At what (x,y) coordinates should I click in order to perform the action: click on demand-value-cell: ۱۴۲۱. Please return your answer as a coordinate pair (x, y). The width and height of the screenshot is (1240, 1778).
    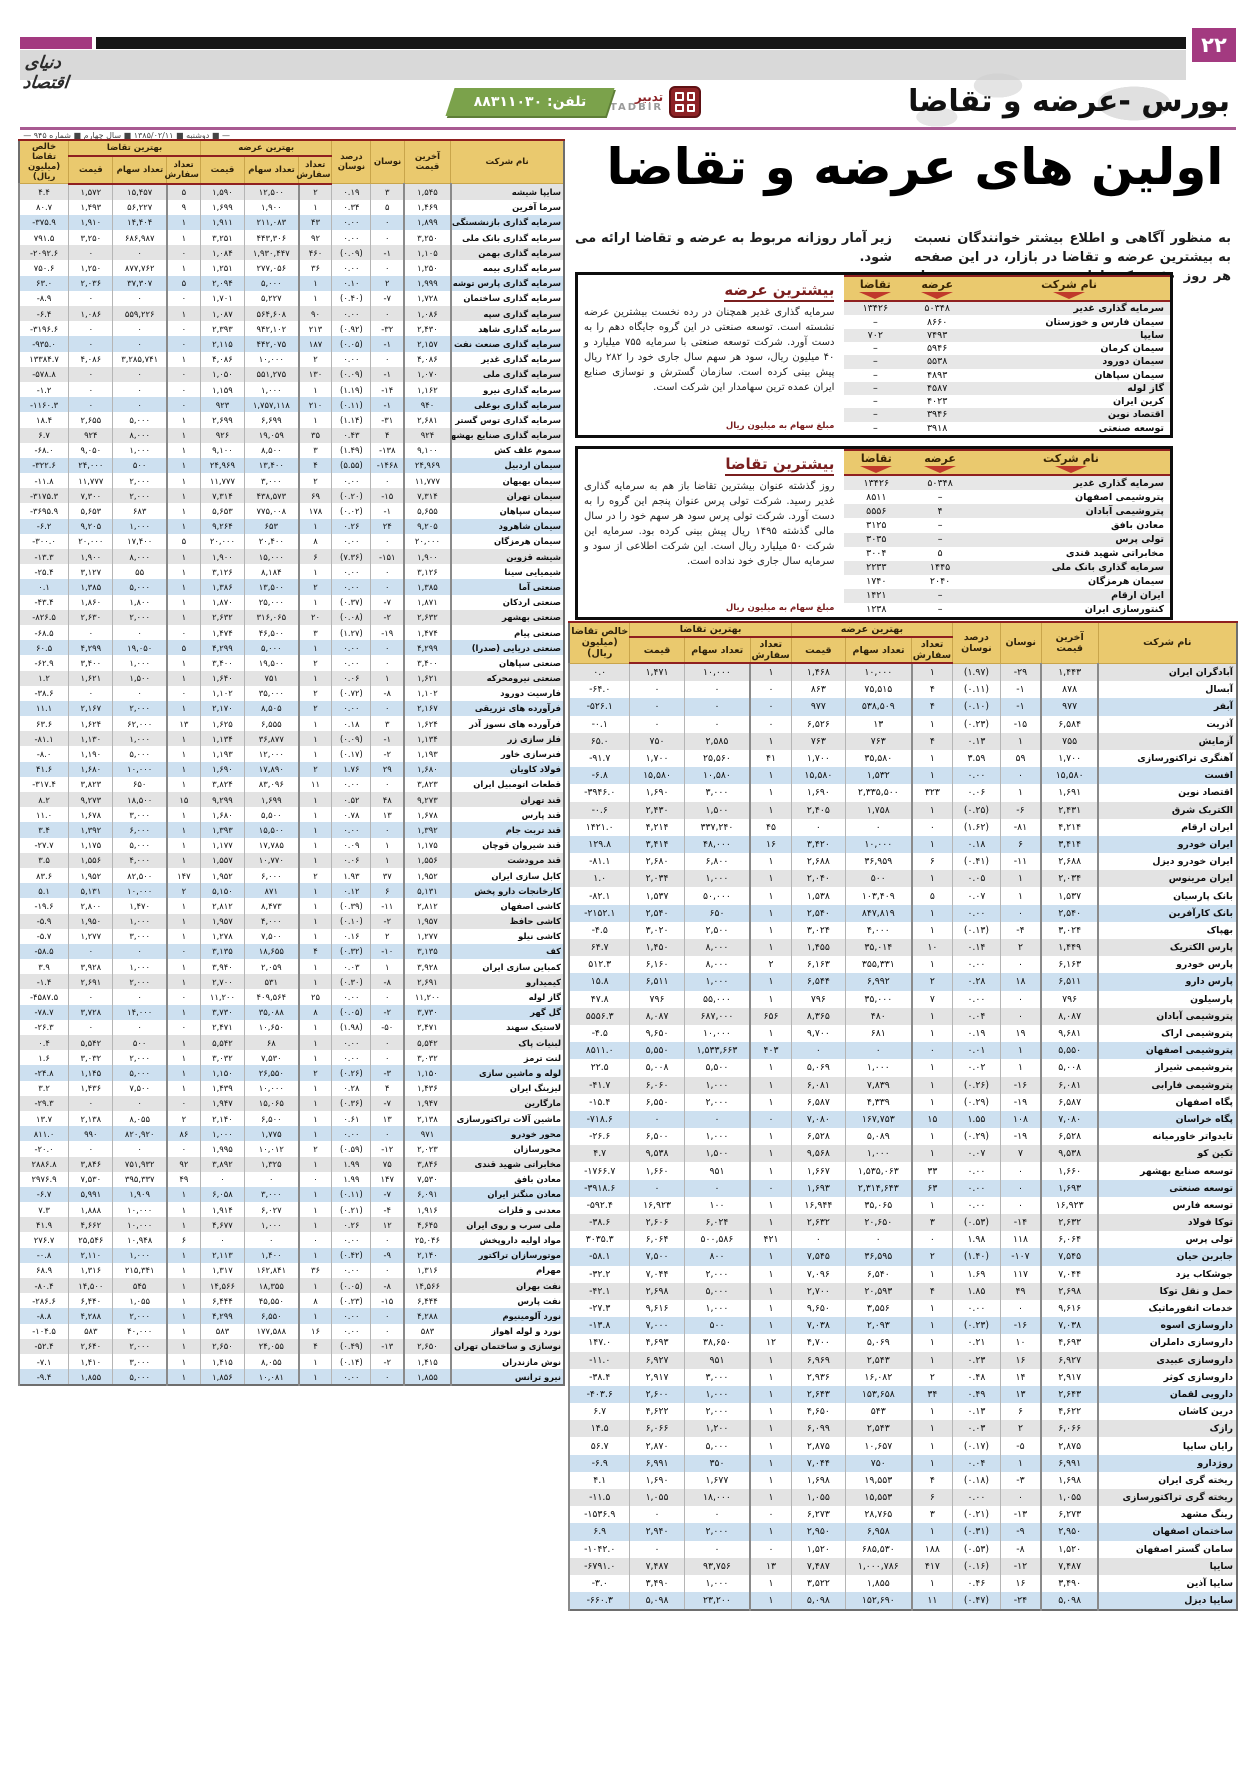
    Looking at the image, I should click on (876, 595).